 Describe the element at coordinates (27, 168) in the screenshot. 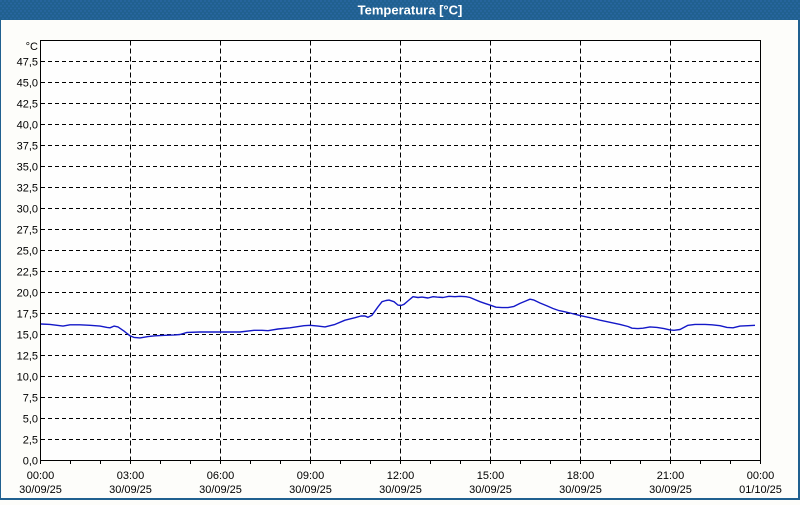

I see `svg-text: 35,0` at that location.